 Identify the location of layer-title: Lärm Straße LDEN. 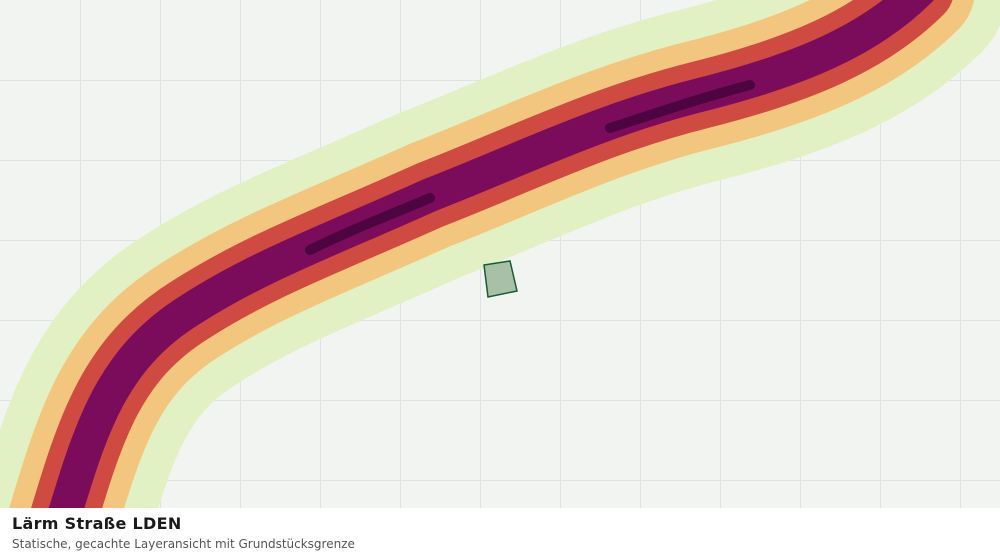
(97, 523).